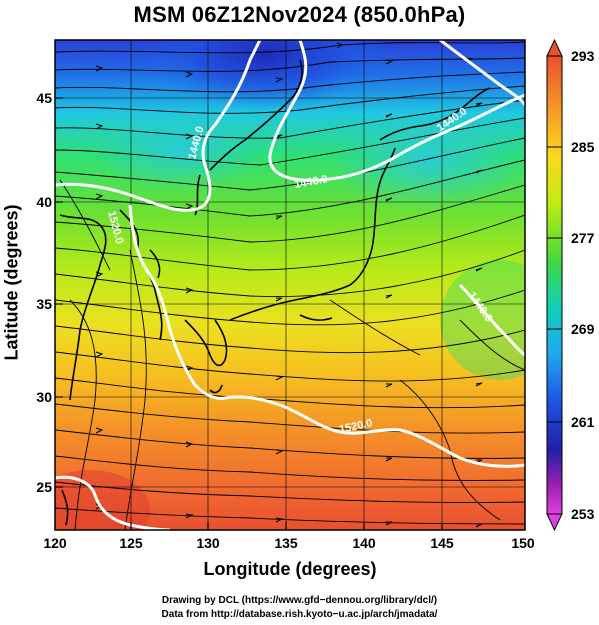  I want to click on y-axis-title: Latitude (degrees), so click(11, 282).